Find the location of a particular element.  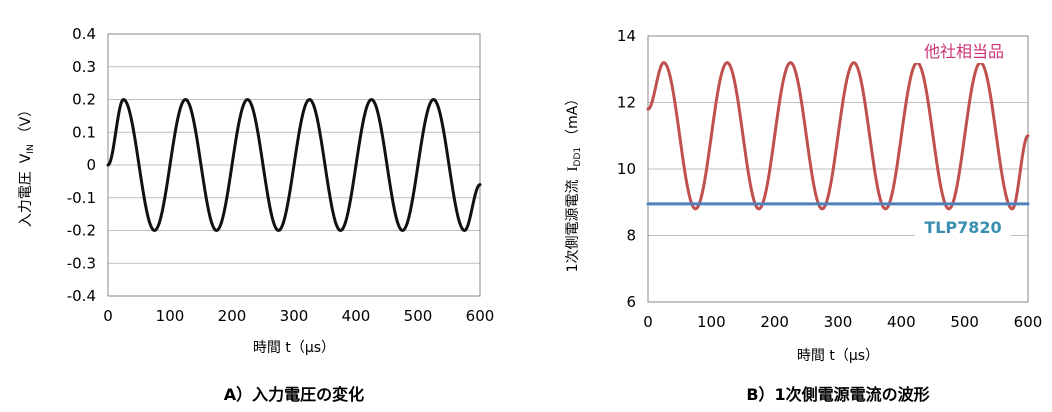

chart-b-x-tick-label: 400 is located at coordinates (901, 322).